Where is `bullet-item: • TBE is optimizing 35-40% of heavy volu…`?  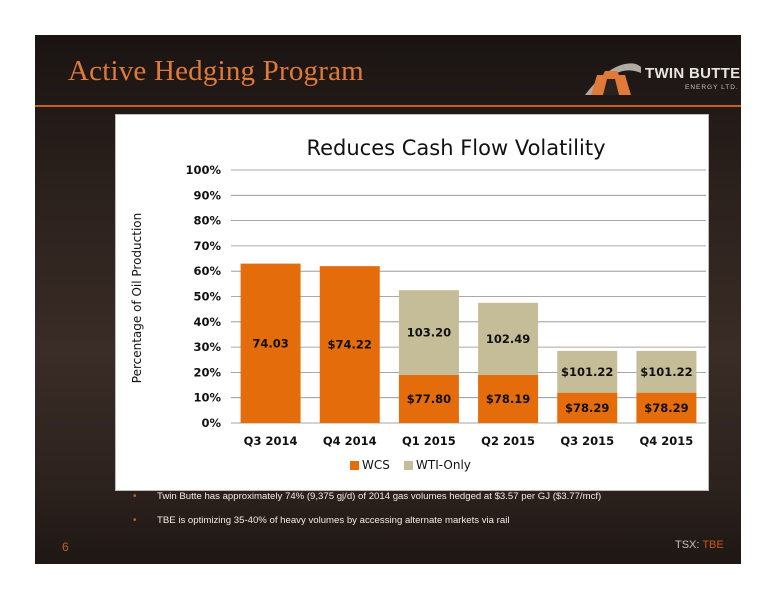
bullet-item: • TBE is optimizing 35-40% of heavy volu… is located at coordinates (419, 526).